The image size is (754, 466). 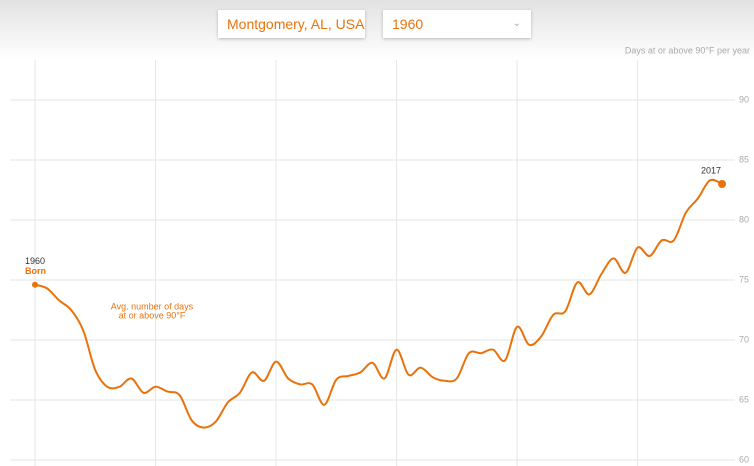 I want to click on y-tick-label: 75, so click(x=744, y=279).